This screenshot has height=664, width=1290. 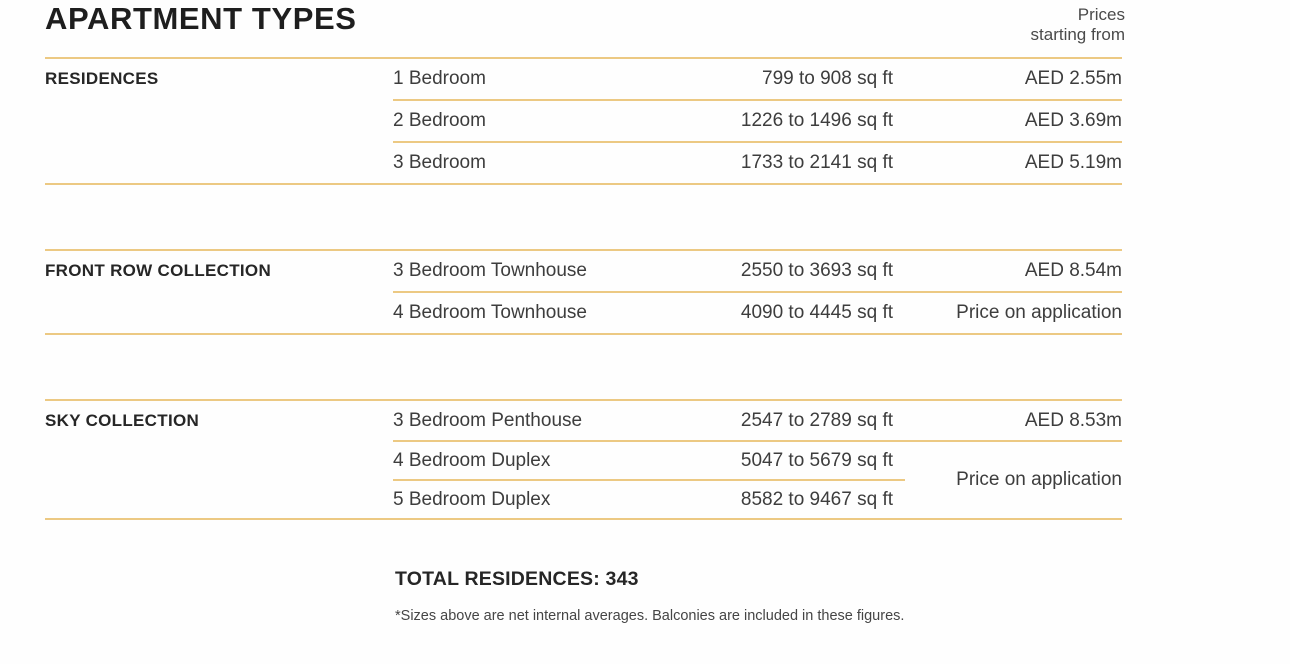 What do you see at coordinates (816, 312) in the screenshot?
I see `unit-size: 4090 to 4445 sq ft` at bounding box center [816, 312].